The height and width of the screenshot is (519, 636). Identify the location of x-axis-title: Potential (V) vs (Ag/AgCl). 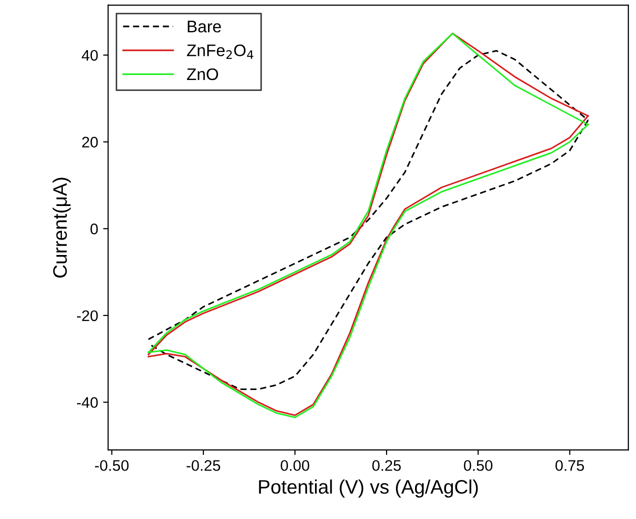
(368, 488).